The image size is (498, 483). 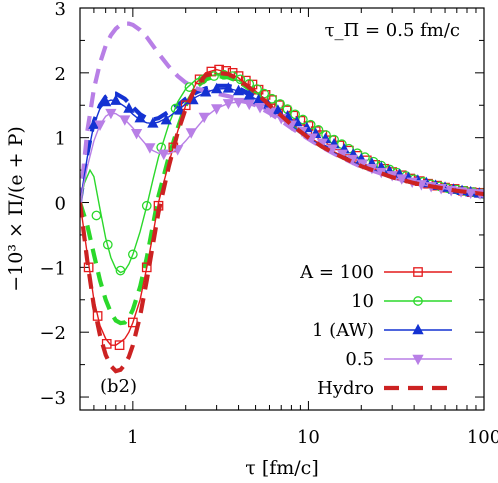 What do you see at coordinates (52, 268) in the screenshot?
I see `y-tick-label: −1` at bounding box center [52, 268].